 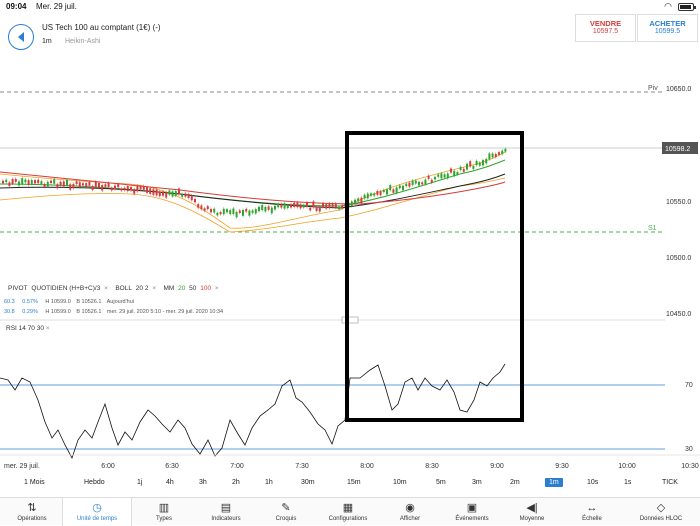 I want to click on pivot-indicator-name: PIVOT, so click(x=18, y=288).